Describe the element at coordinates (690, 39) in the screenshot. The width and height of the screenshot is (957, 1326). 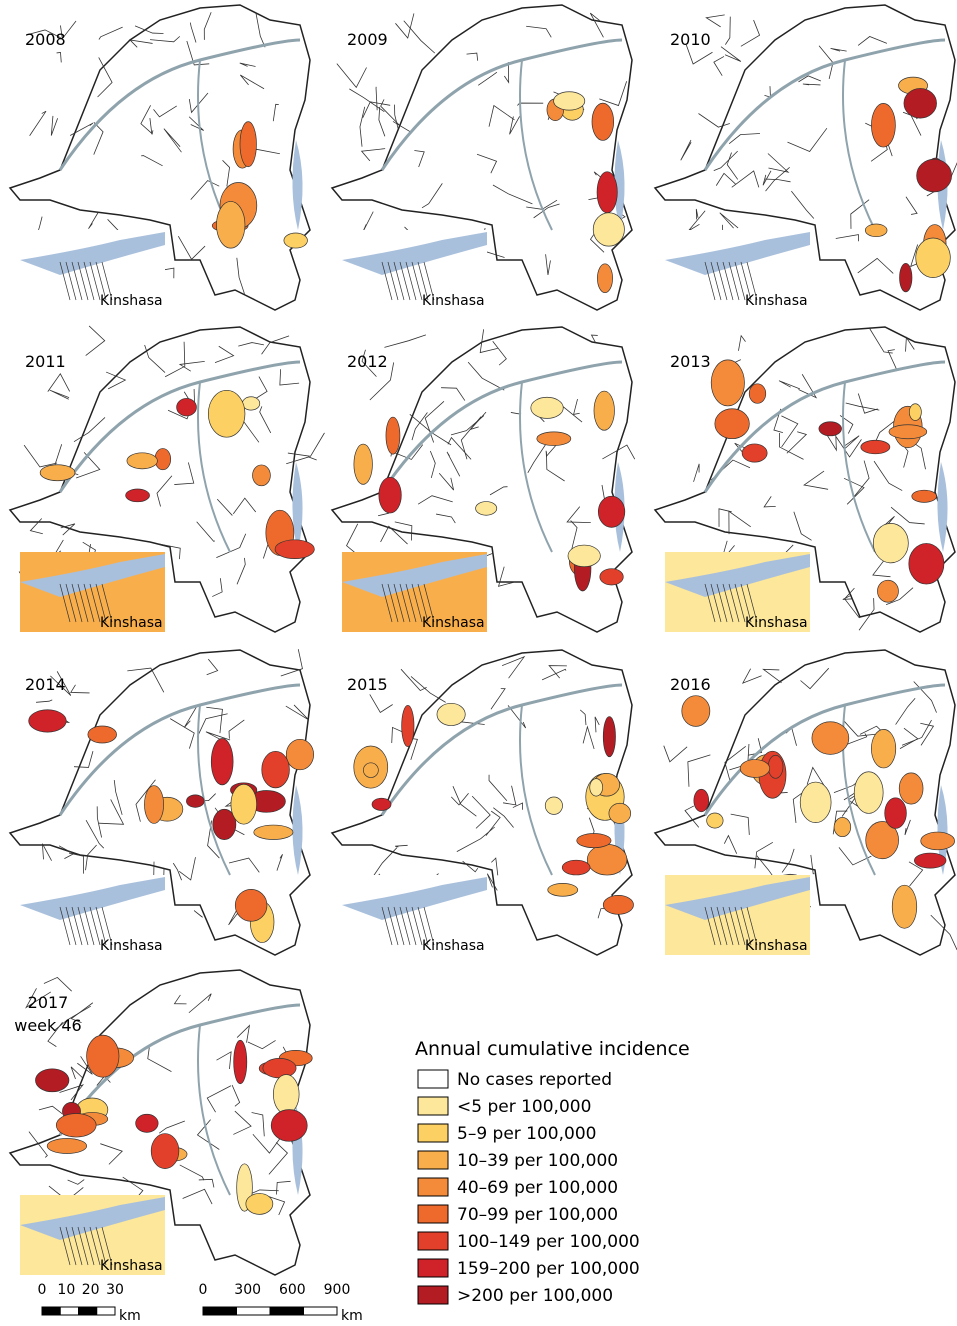
I see `year-label: 2010` at that location.